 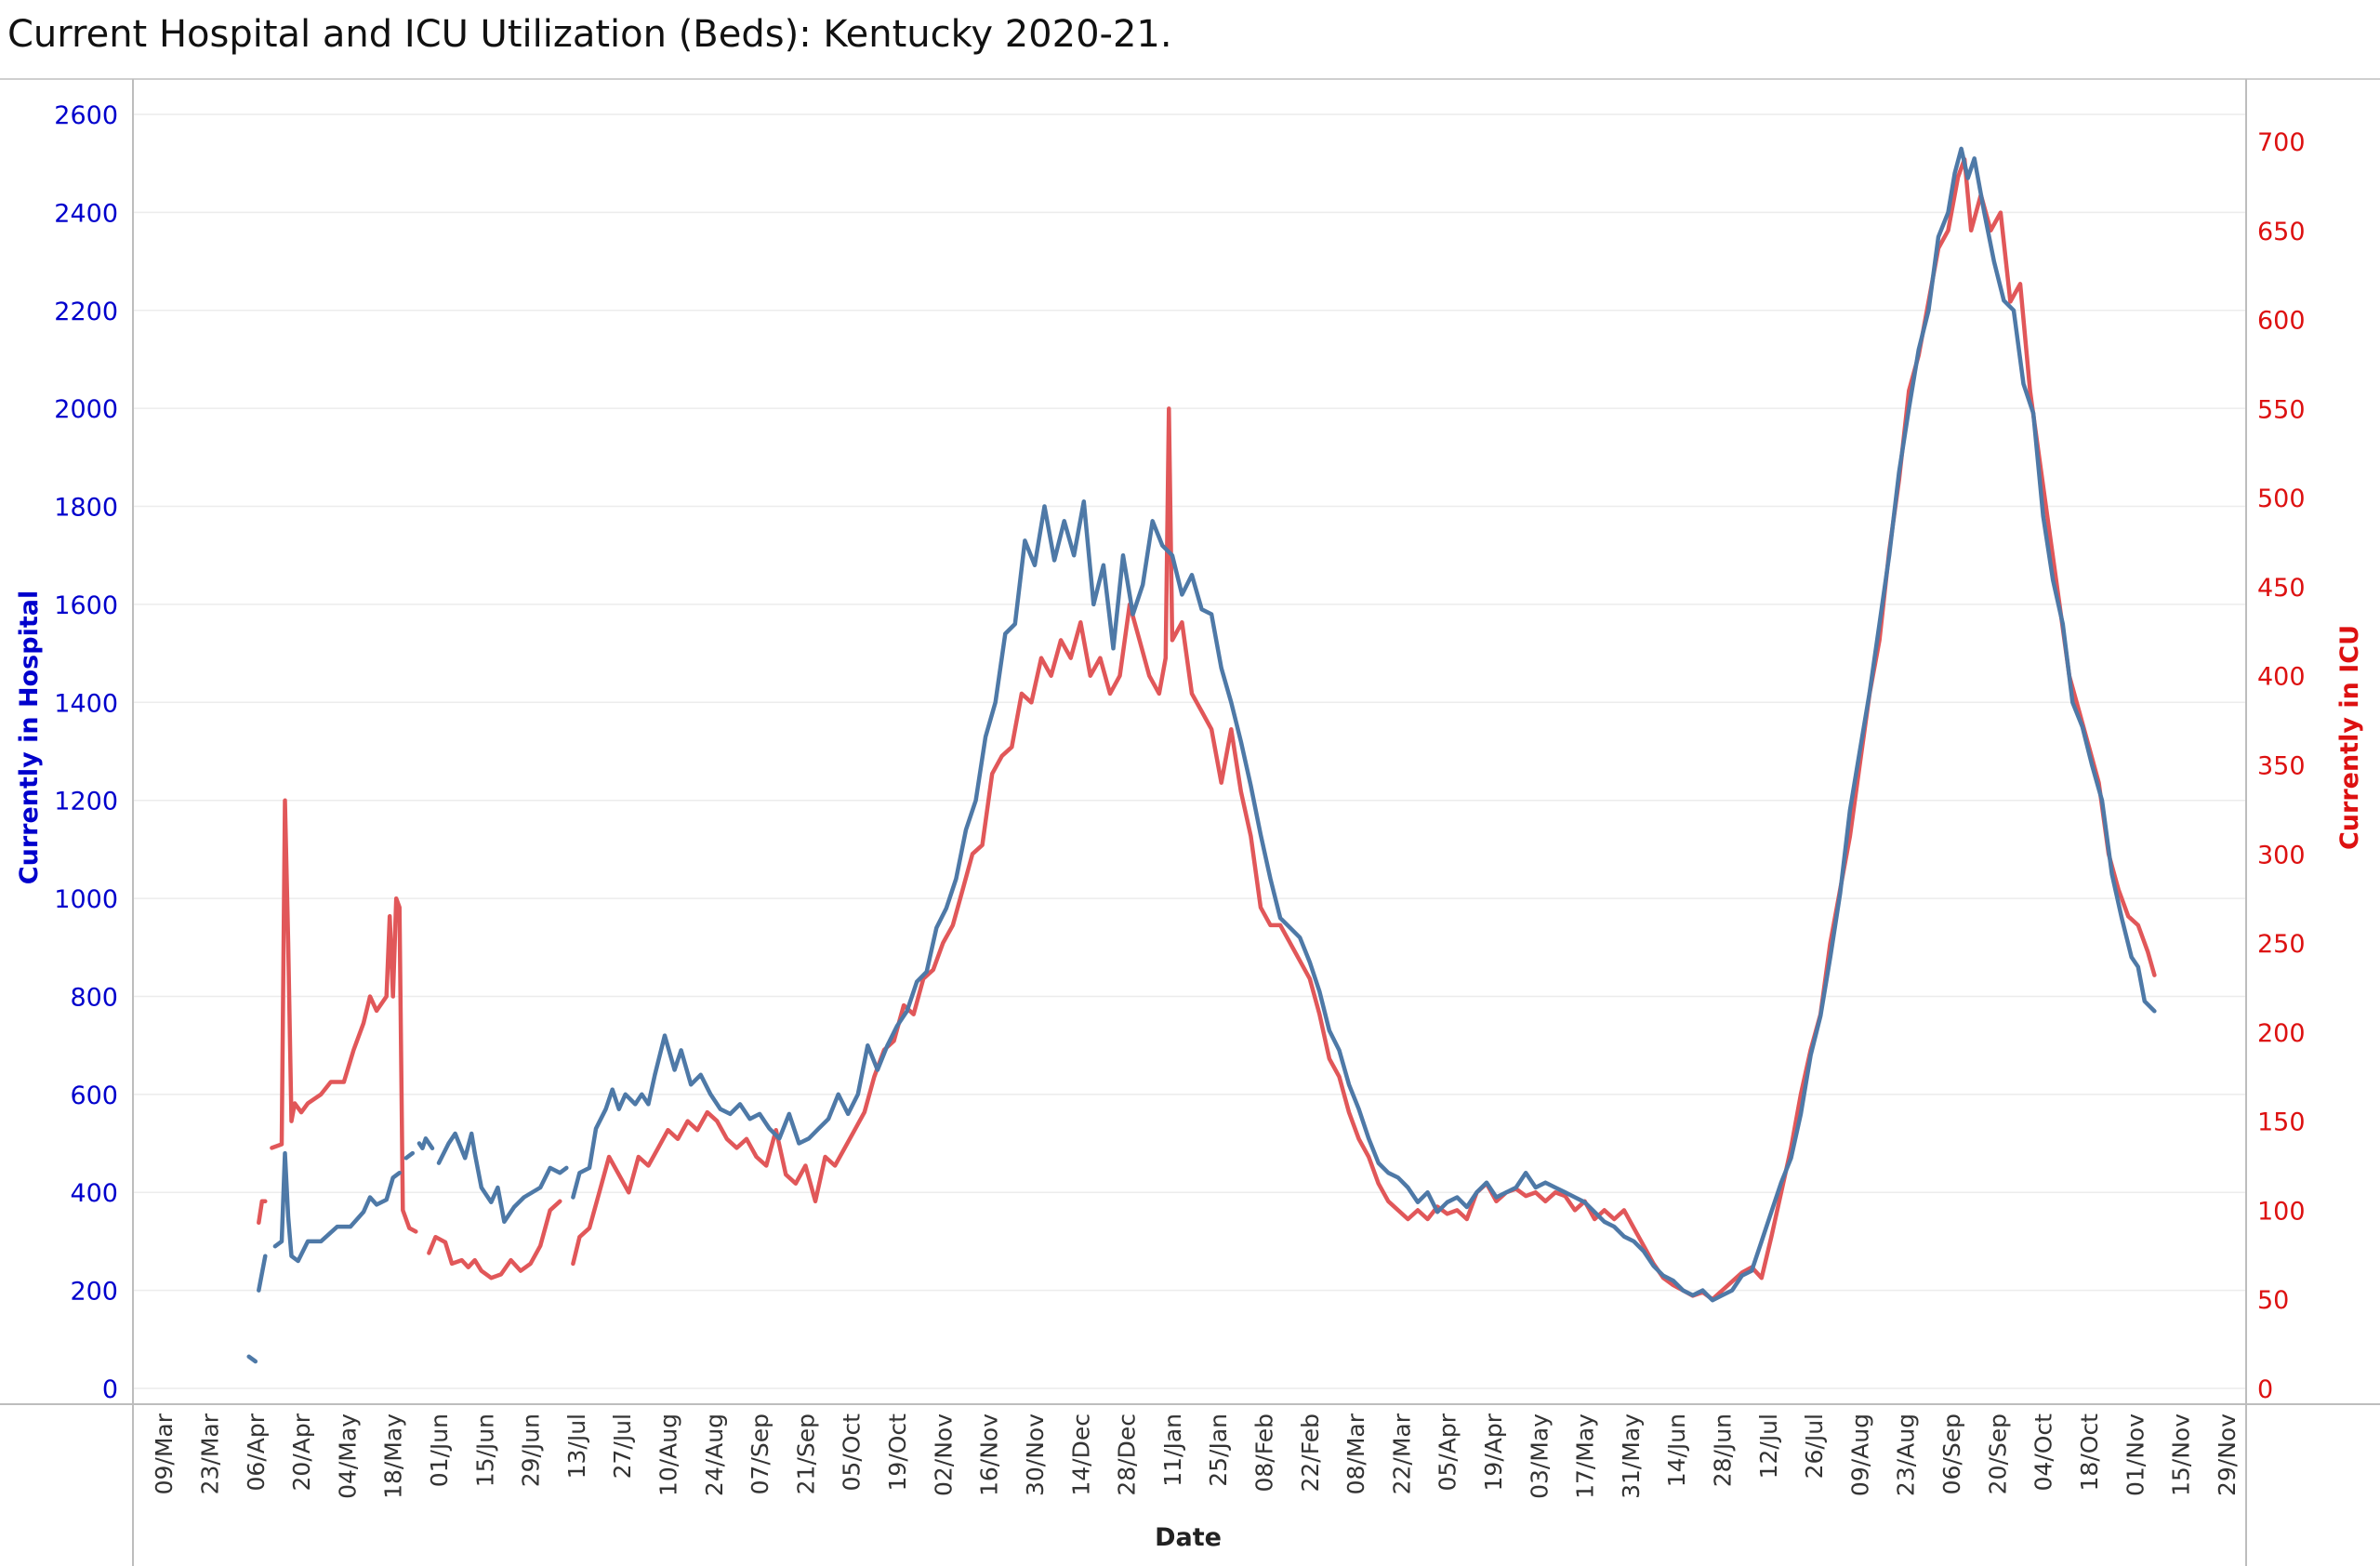 I want to click on x-tick-label: 18/May, so click(x=393, y=1456).